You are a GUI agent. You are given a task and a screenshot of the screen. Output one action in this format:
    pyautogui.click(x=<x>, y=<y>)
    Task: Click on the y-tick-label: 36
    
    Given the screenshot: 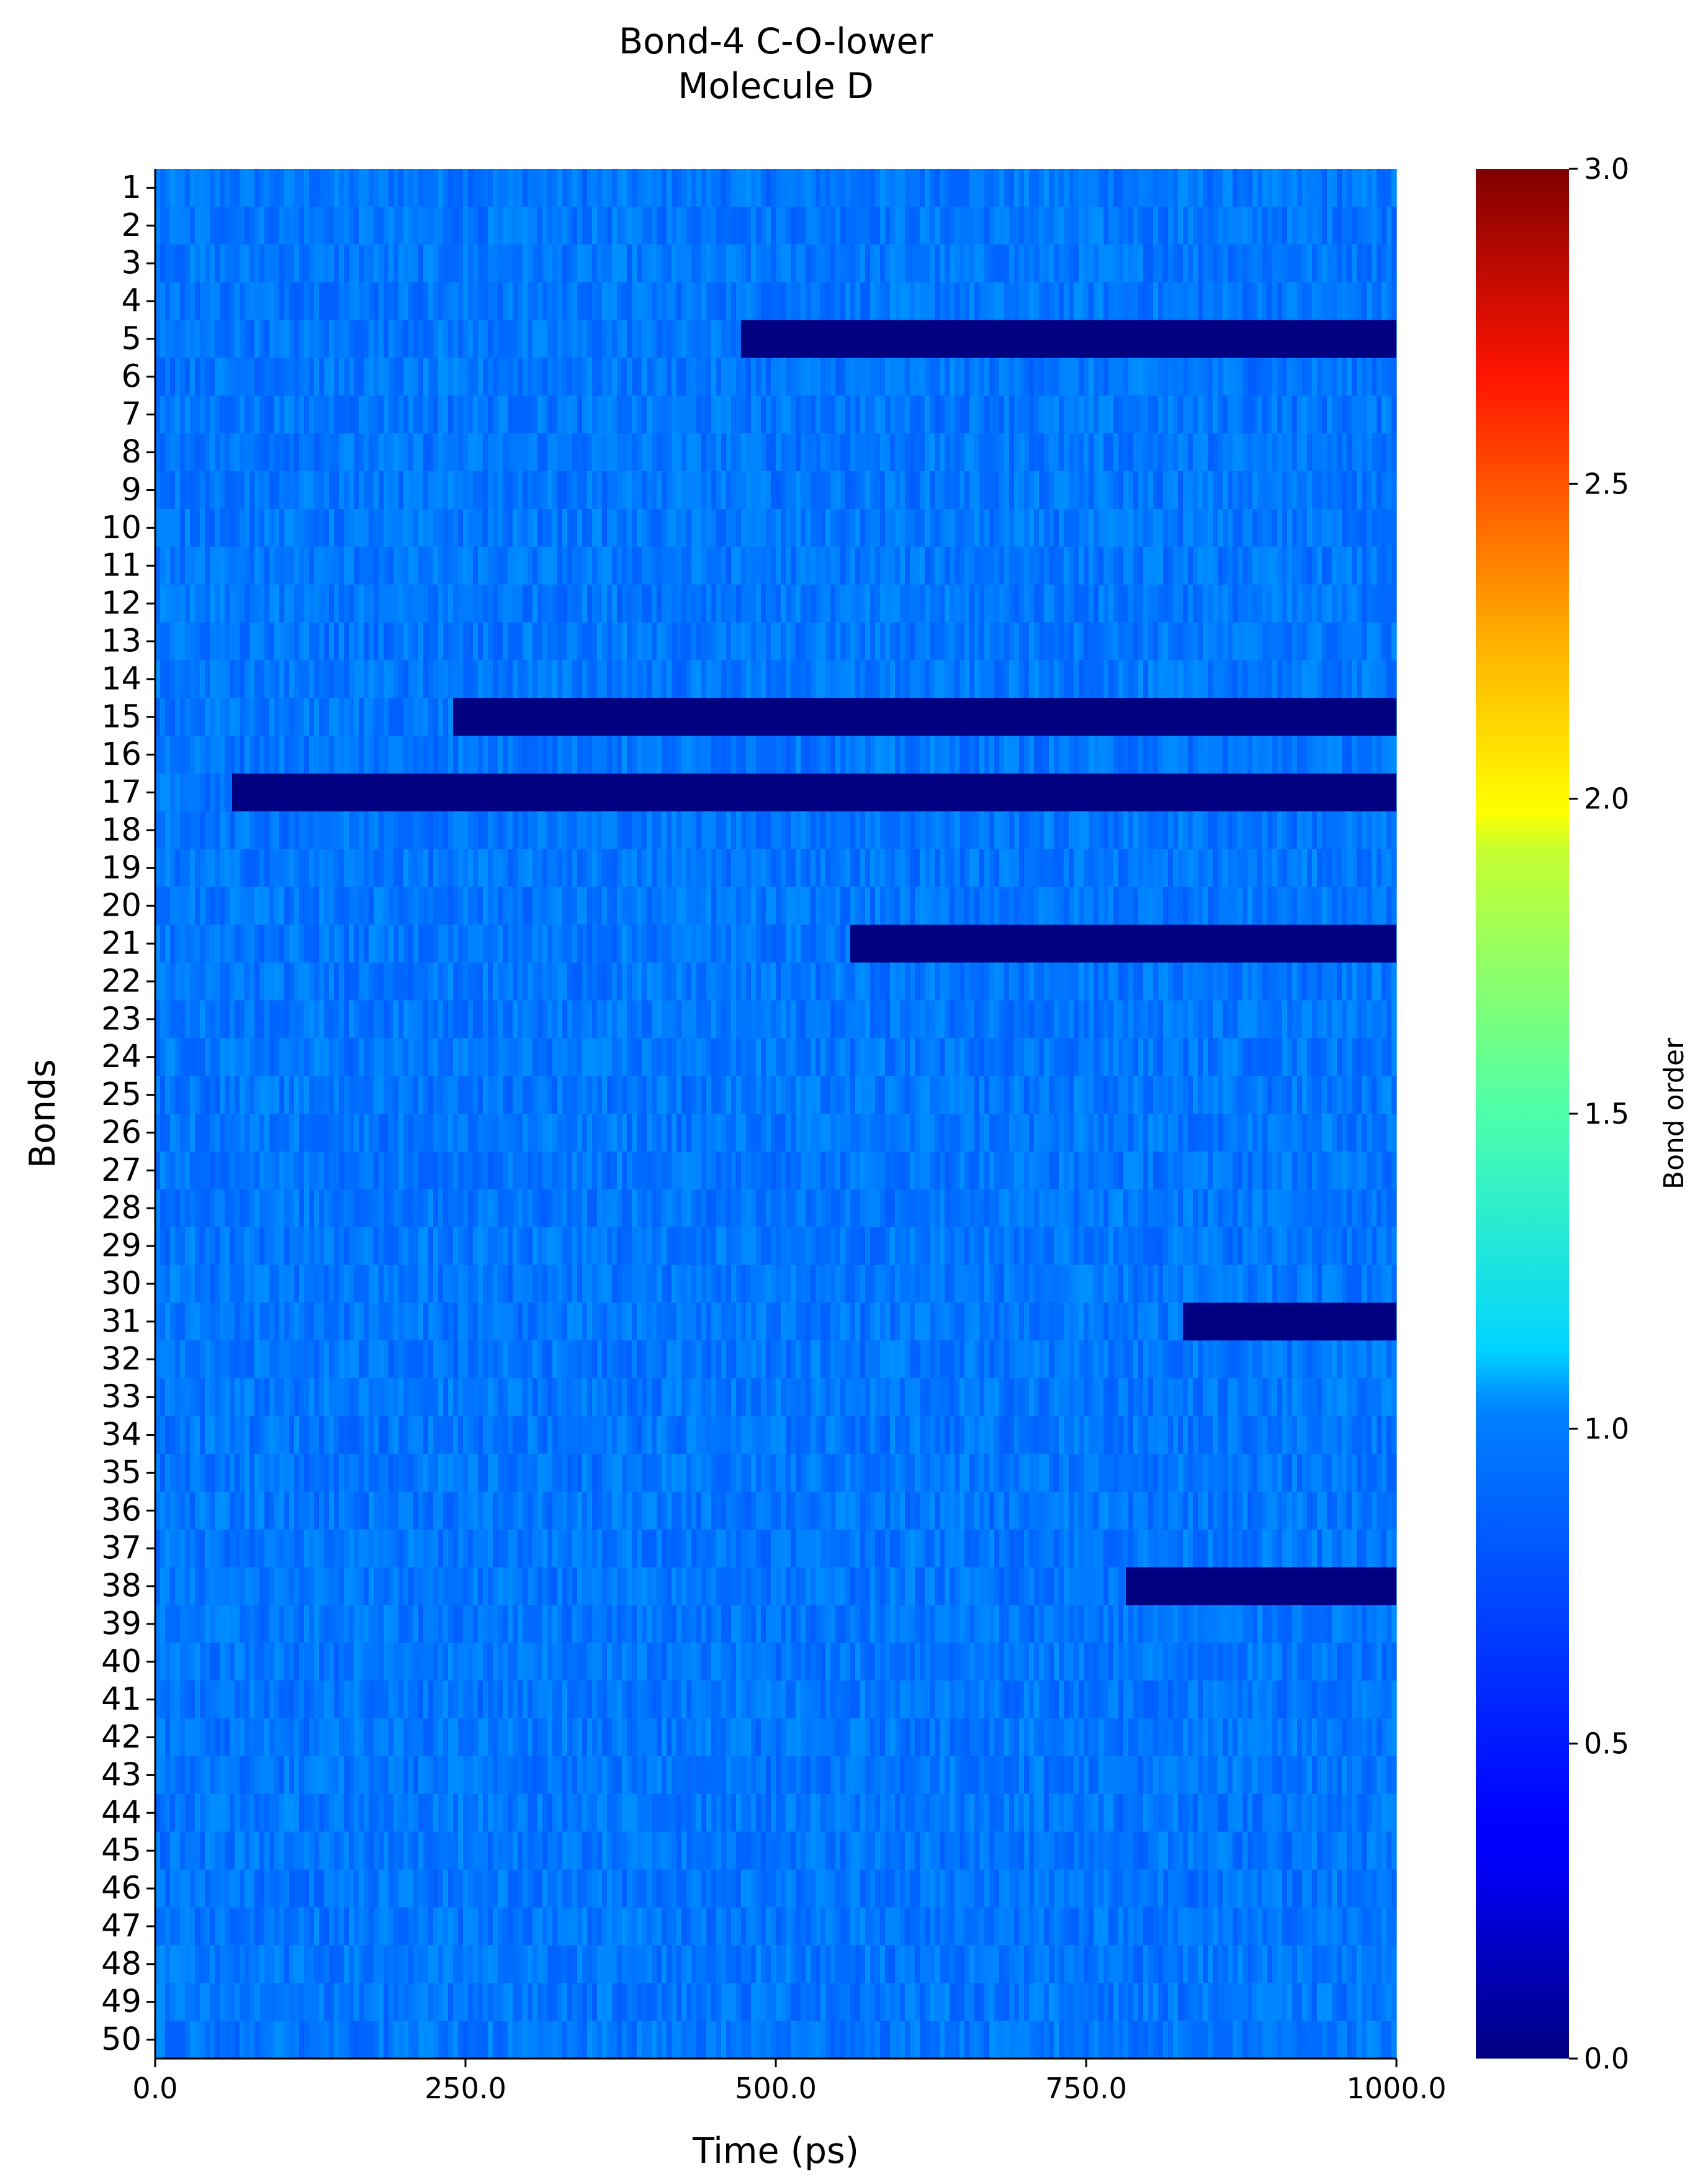 What is the action you would take?
    pyautogui.click(x=121, y=1510)
    